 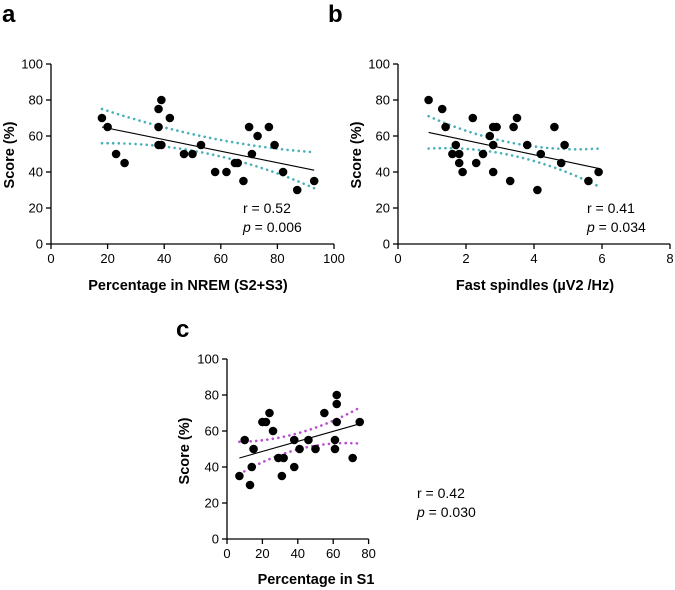 I want to click on stat-p-label-c: p, so click(x=420, y=512).